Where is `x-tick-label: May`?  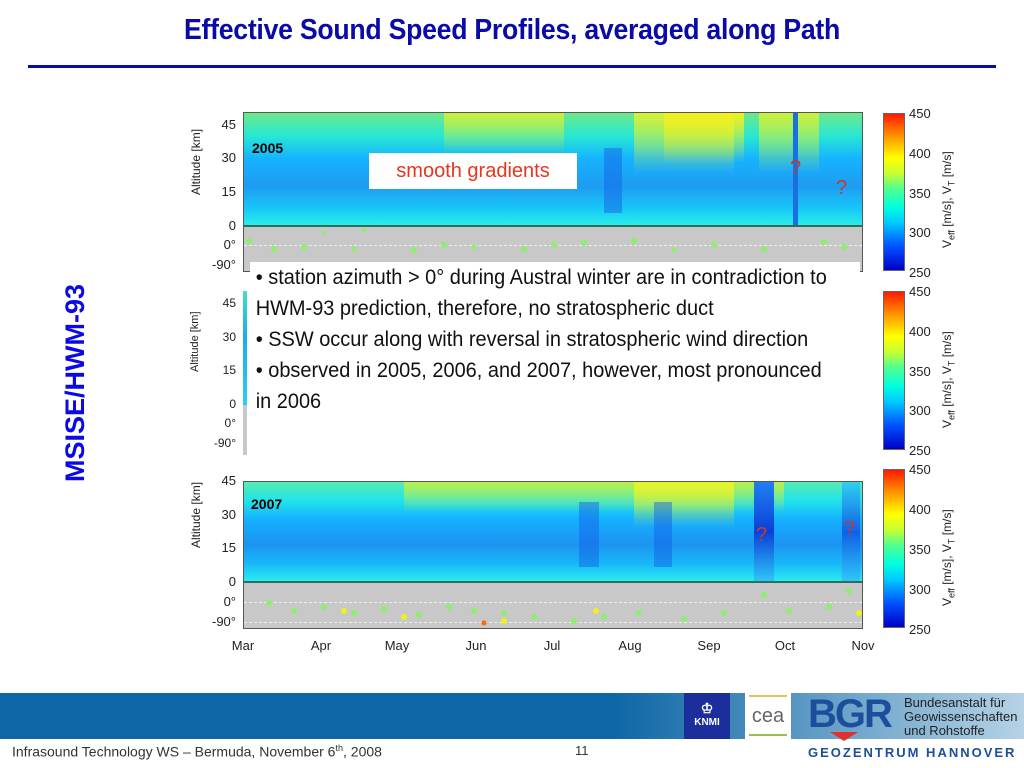 x-tick-label: May is located at coordinates (397, 645).